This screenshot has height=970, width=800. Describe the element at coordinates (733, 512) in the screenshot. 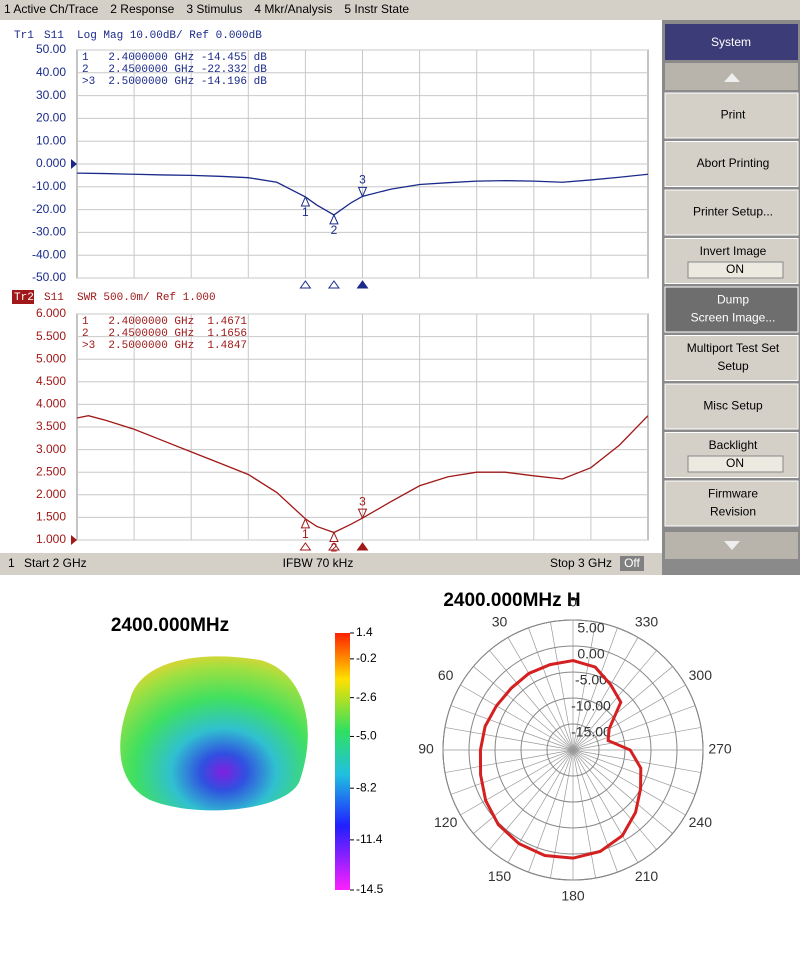

I see `softkey-label: Revision` at that location.